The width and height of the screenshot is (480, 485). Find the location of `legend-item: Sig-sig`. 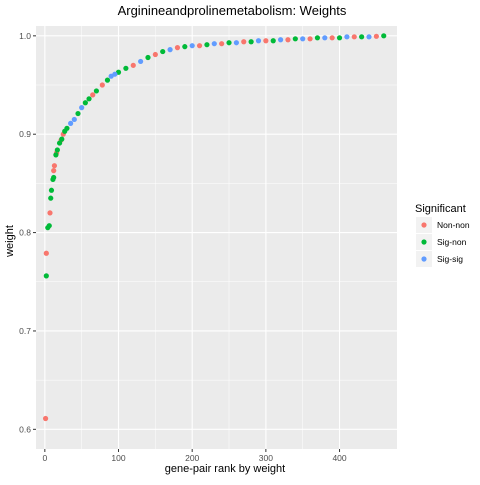

legend-item: Sig-sig is located at coordinates (439, 259).